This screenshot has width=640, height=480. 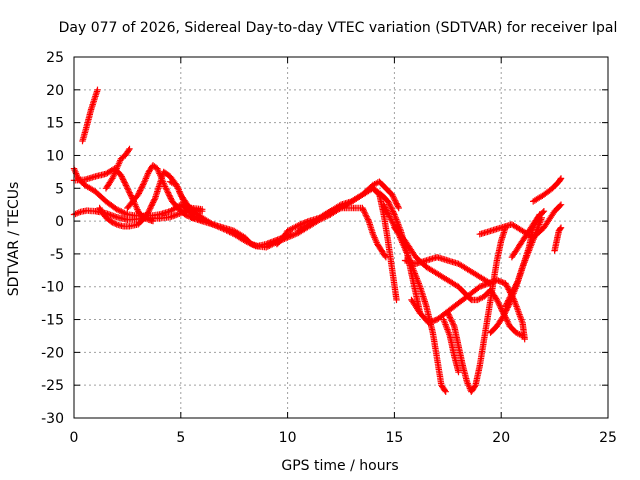 I want to click on x-axis-label: GPS time / hours, so click(x=339, y=466).